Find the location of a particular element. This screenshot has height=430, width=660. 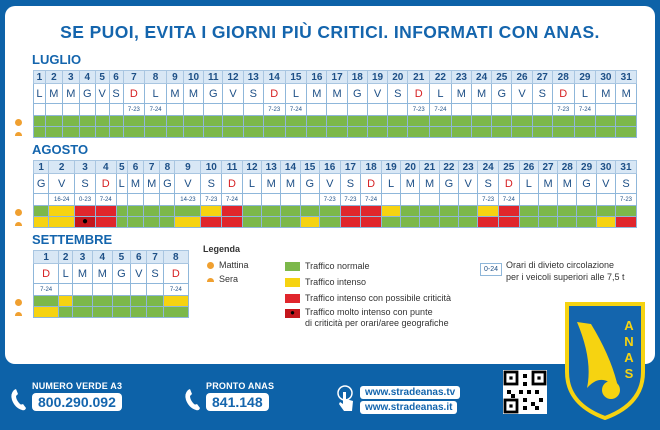

pronto-anas-number: 841.148 is located at coordinates (237, 402).